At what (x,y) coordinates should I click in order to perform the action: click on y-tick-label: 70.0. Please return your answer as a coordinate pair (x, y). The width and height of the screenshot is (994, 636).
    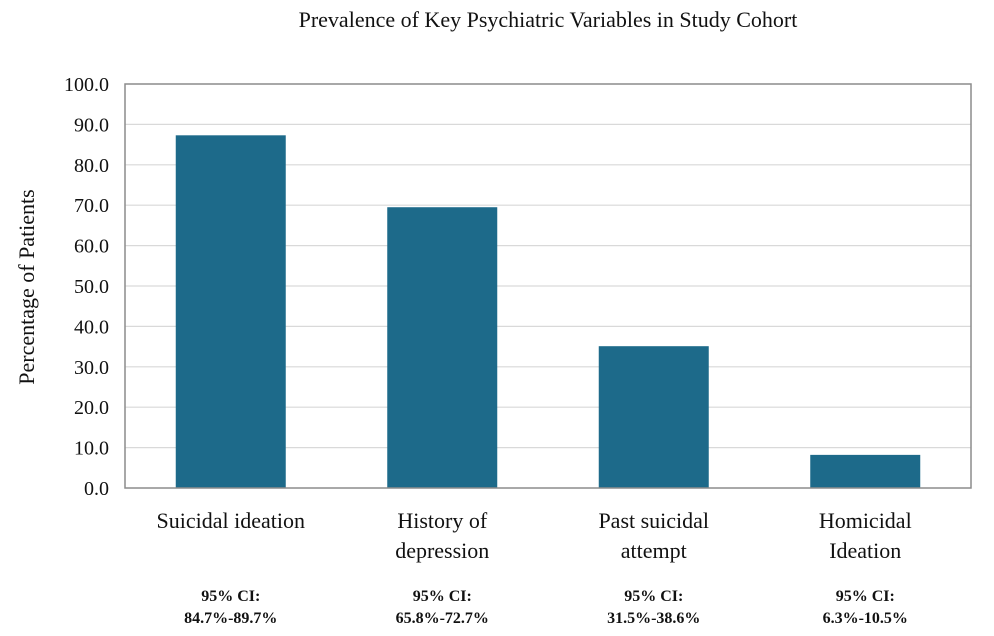
    Looking at the image, I should click on (91, 206).